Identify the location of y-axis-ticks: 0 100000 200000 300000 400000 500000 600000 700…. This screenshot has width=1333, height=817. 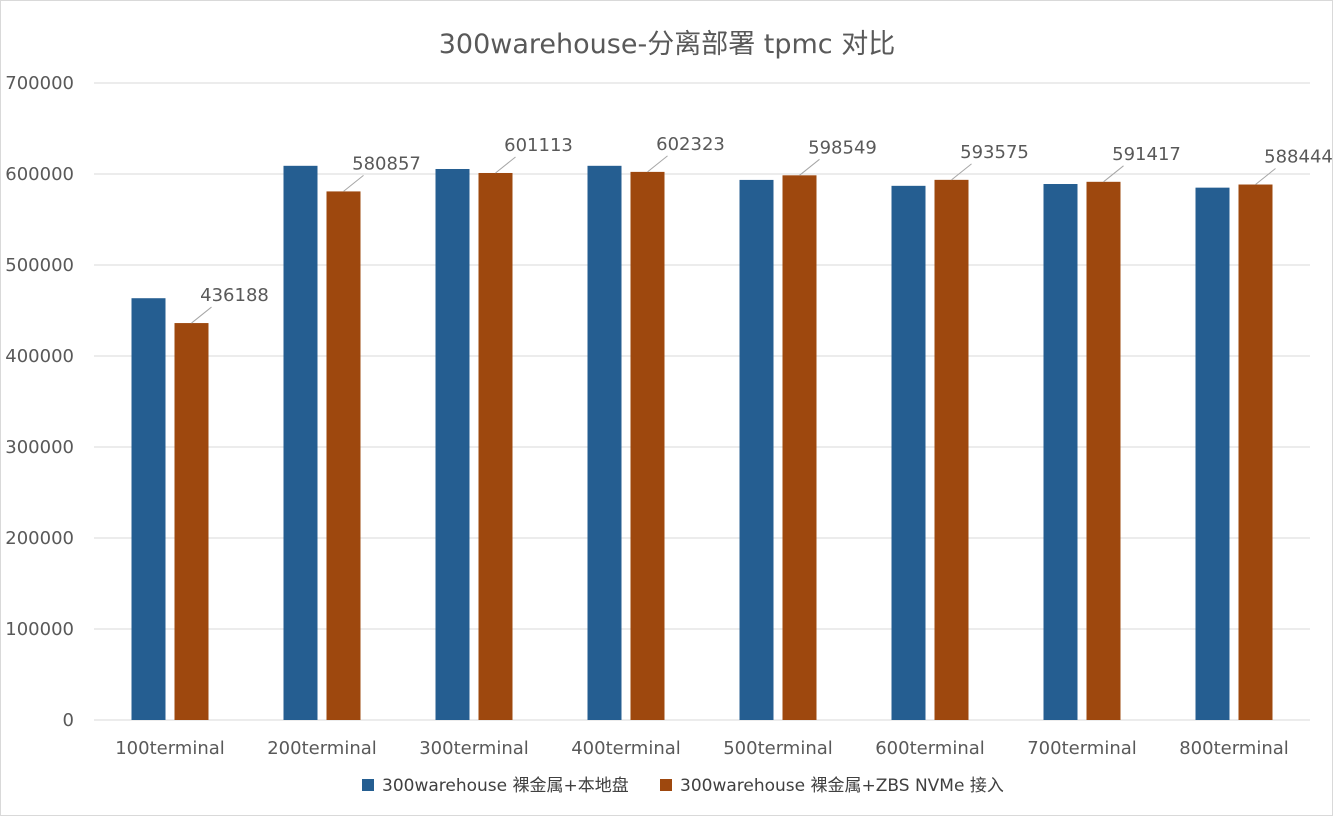
(39, 402).